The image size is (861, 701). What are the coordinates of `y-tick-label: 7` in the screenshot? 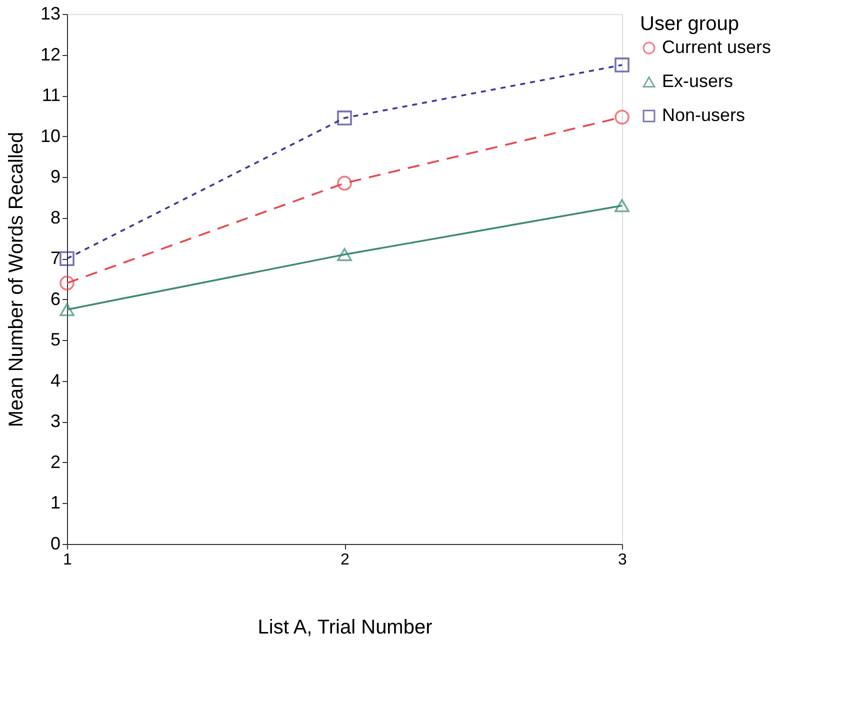 It's located at (55, 258).